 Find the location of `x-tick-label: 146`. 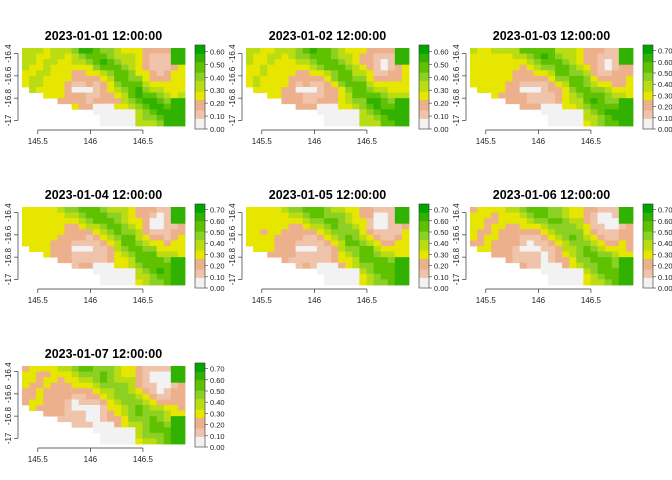

x-tick-label: 146 is located at coordinates (315, 141).